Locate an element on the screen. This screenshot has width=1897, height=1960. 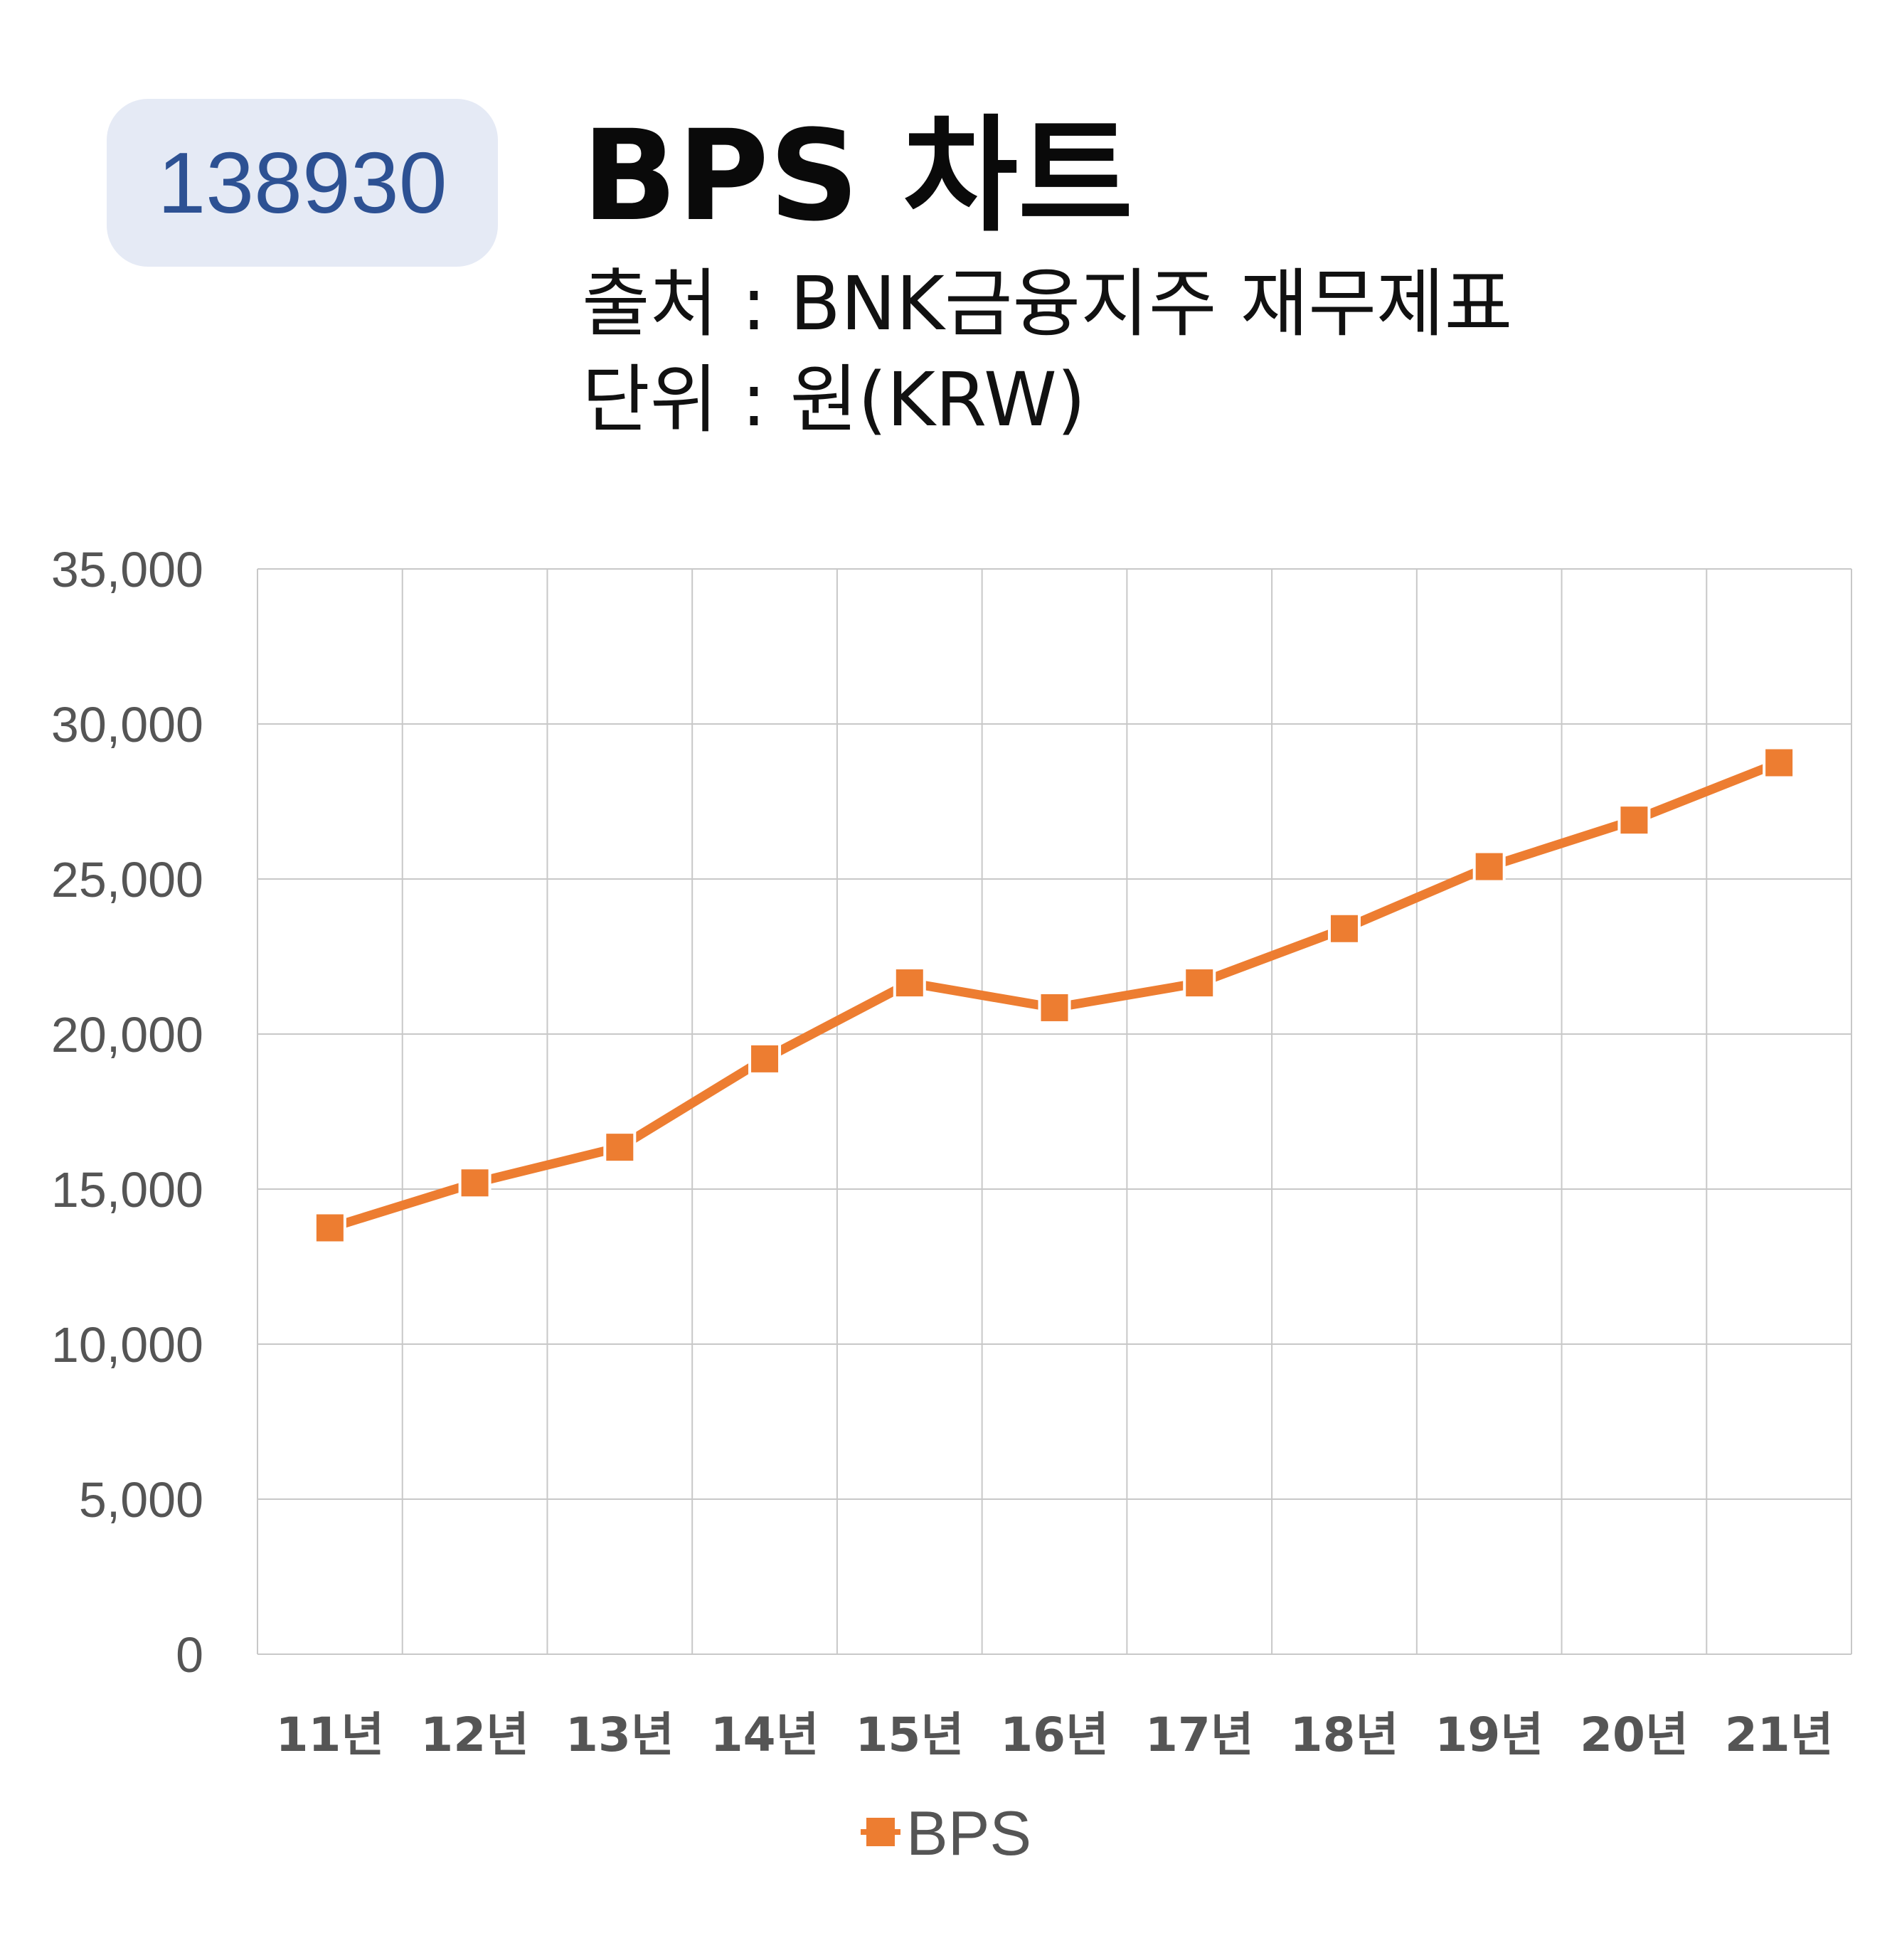
y-tick-label: 5,000 is located at coordinates (141, 1500).